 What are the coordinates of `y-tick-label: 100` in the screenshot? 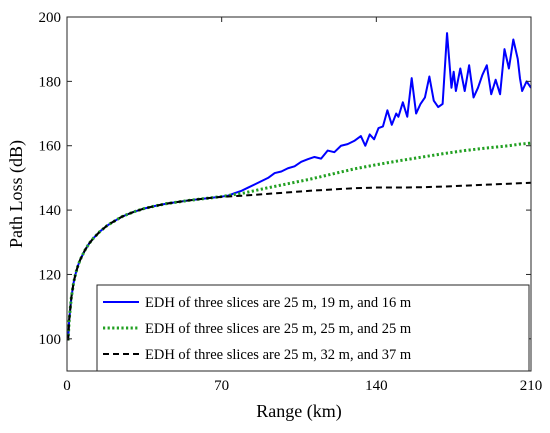 It's located at (50, 340).